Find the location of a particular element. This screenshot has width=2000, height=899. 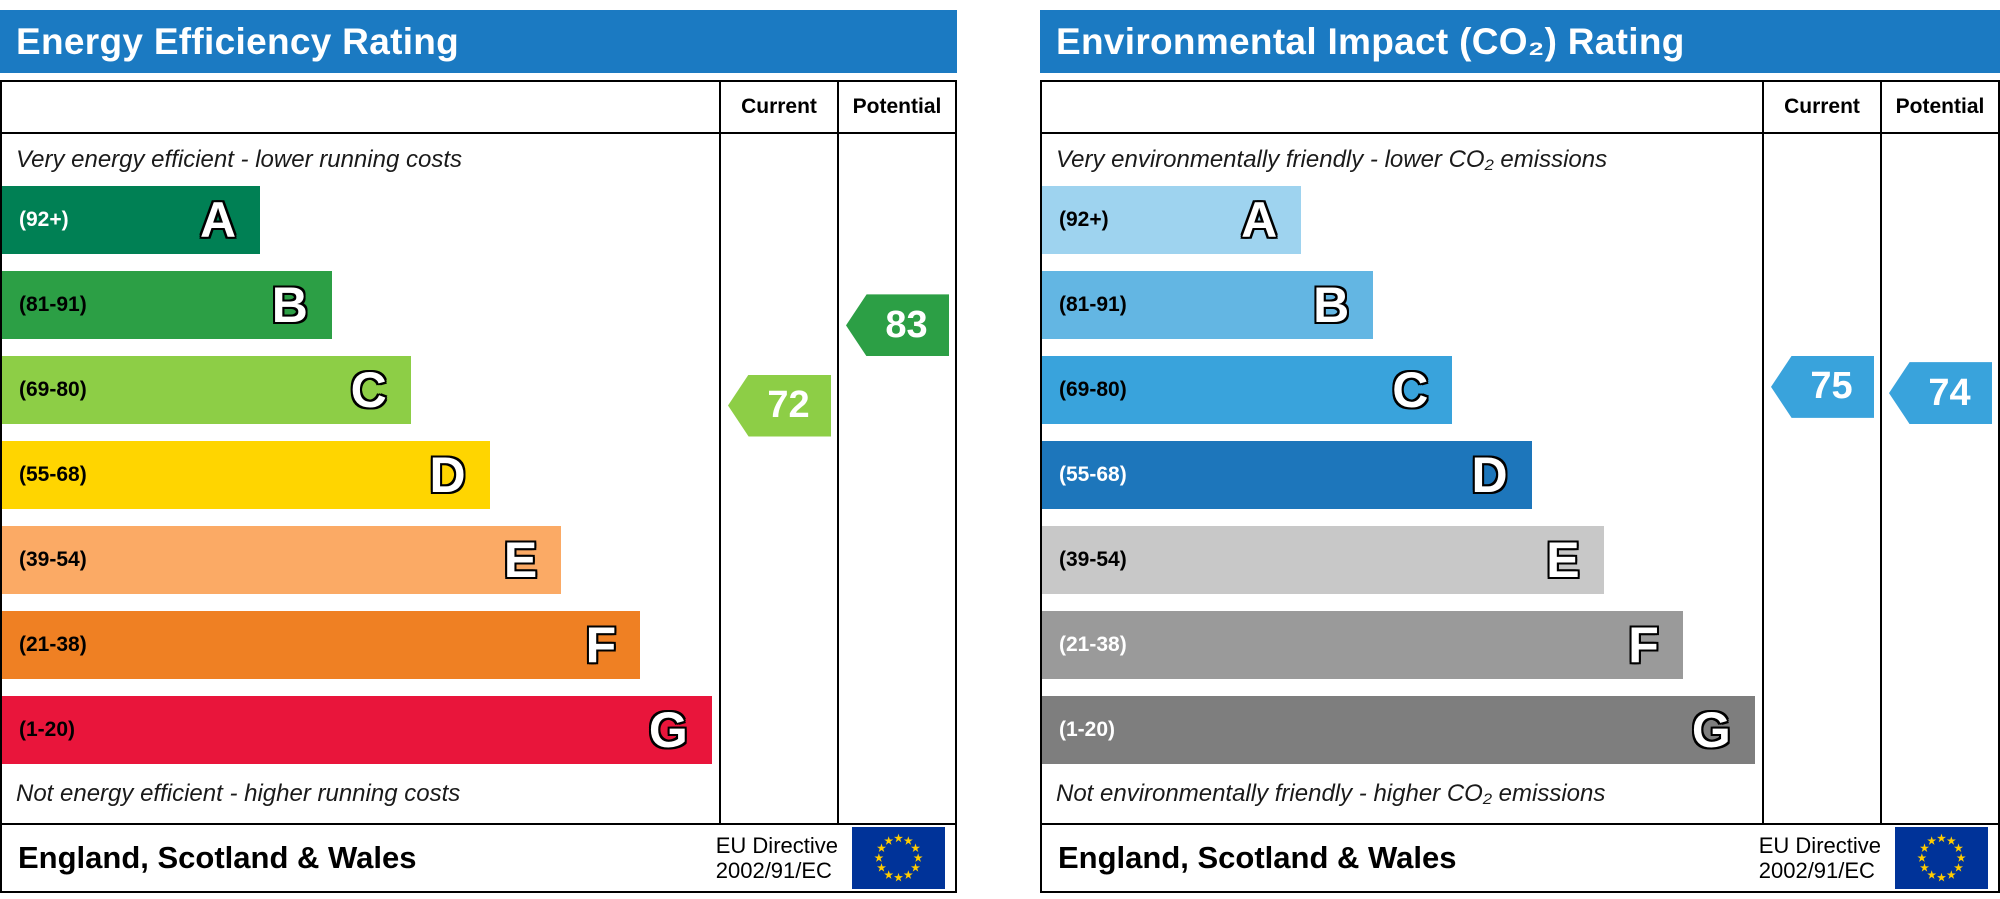

potential-rating-arrow: 83 is located at coordinates (897, 325).